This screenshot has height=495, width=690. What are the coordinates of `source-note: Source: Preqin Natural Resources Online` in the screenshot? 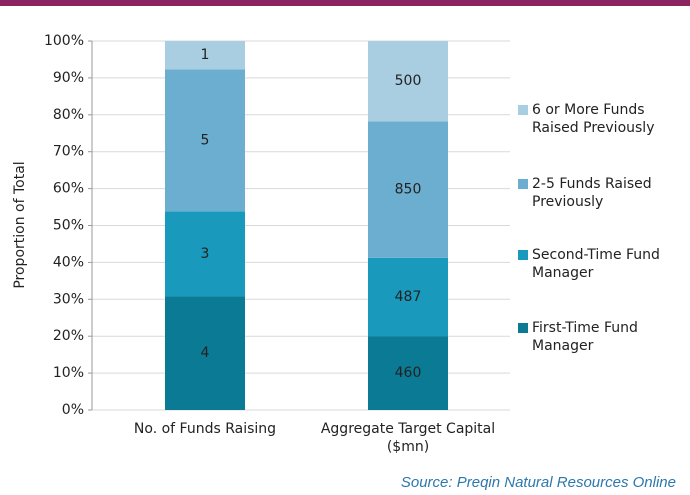 It's located at (538, 482).